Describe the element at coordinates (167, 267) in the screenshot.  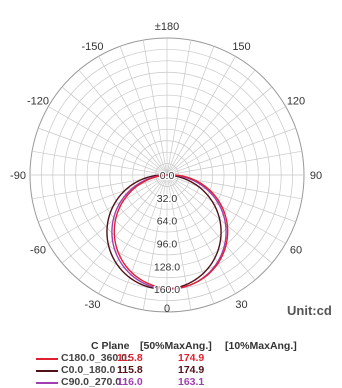
I see `radial-tick-label: 128.0` at that location.